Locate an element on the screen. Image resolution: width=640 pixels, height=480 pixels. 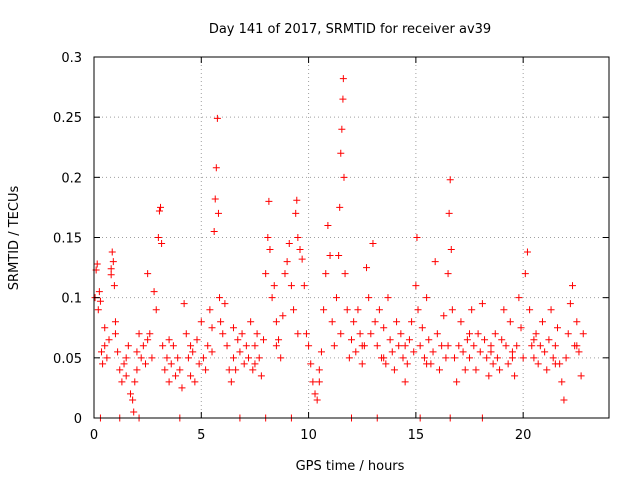
y-tick-label: 0.2 is located at coordinates (71, 178).